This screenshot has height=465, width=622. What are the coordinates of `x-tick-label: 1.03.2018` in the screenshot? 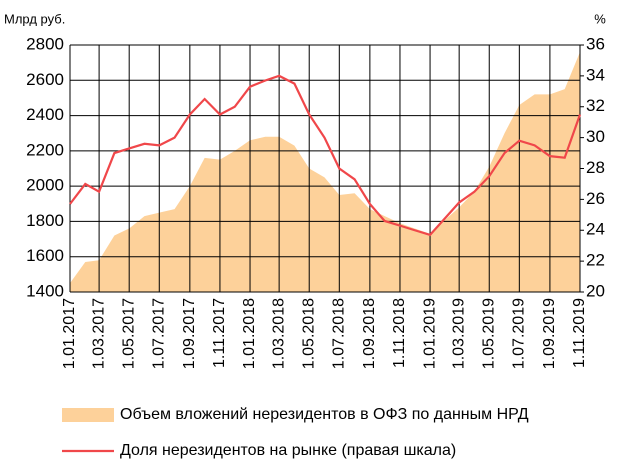 It's located at (278, 333).